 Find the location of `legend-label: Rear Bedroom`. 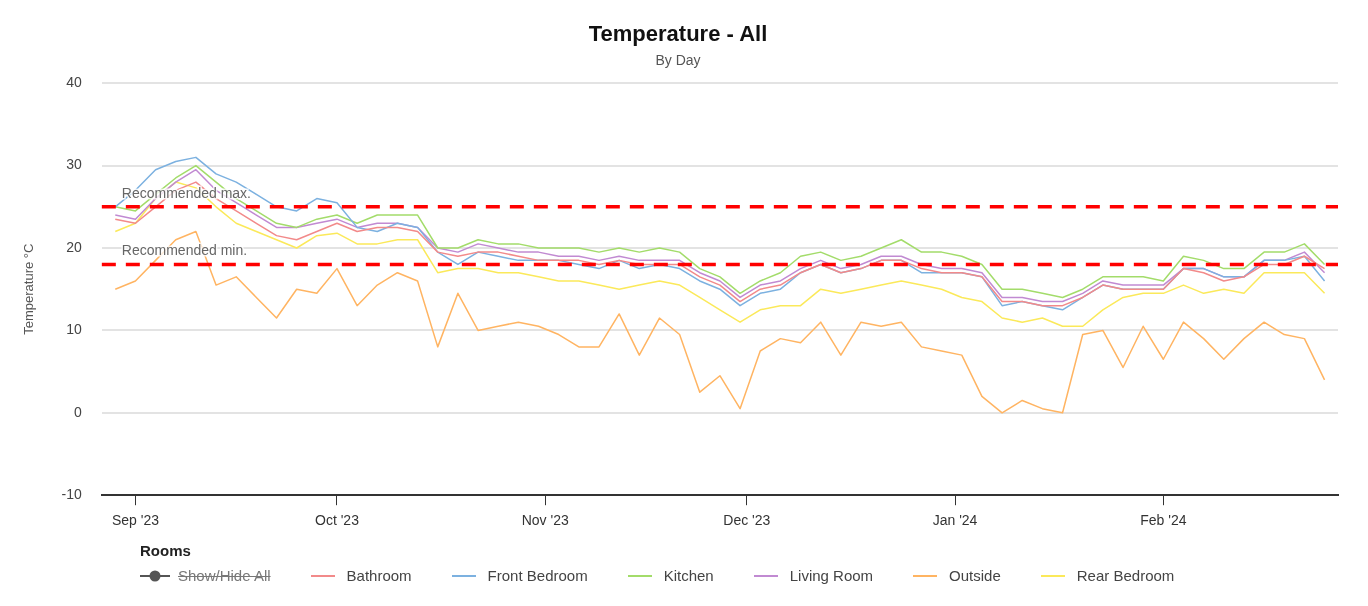

legend-label: Rear Bedroom is located at coordinates (1125, 575).